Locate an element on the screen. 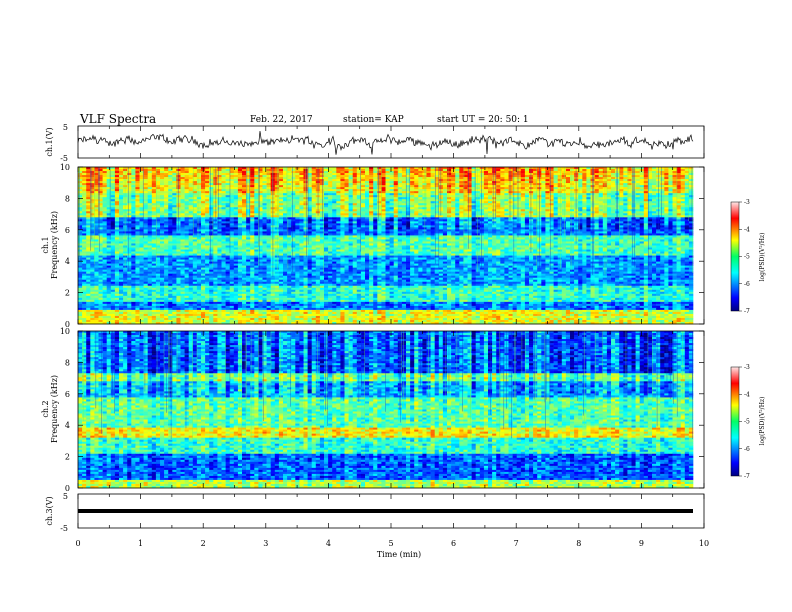  time-tick-label: 10 is located at coordinates (704, 543).